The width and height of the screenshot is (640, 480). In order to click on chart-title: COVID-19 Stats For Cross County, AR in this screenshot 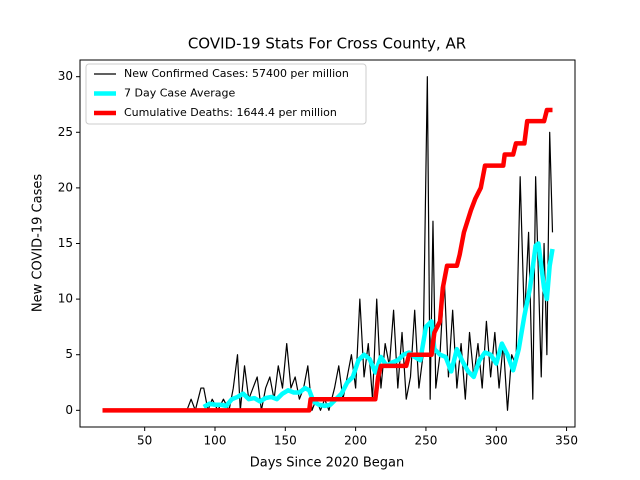, I will do `click(327, 44)`.